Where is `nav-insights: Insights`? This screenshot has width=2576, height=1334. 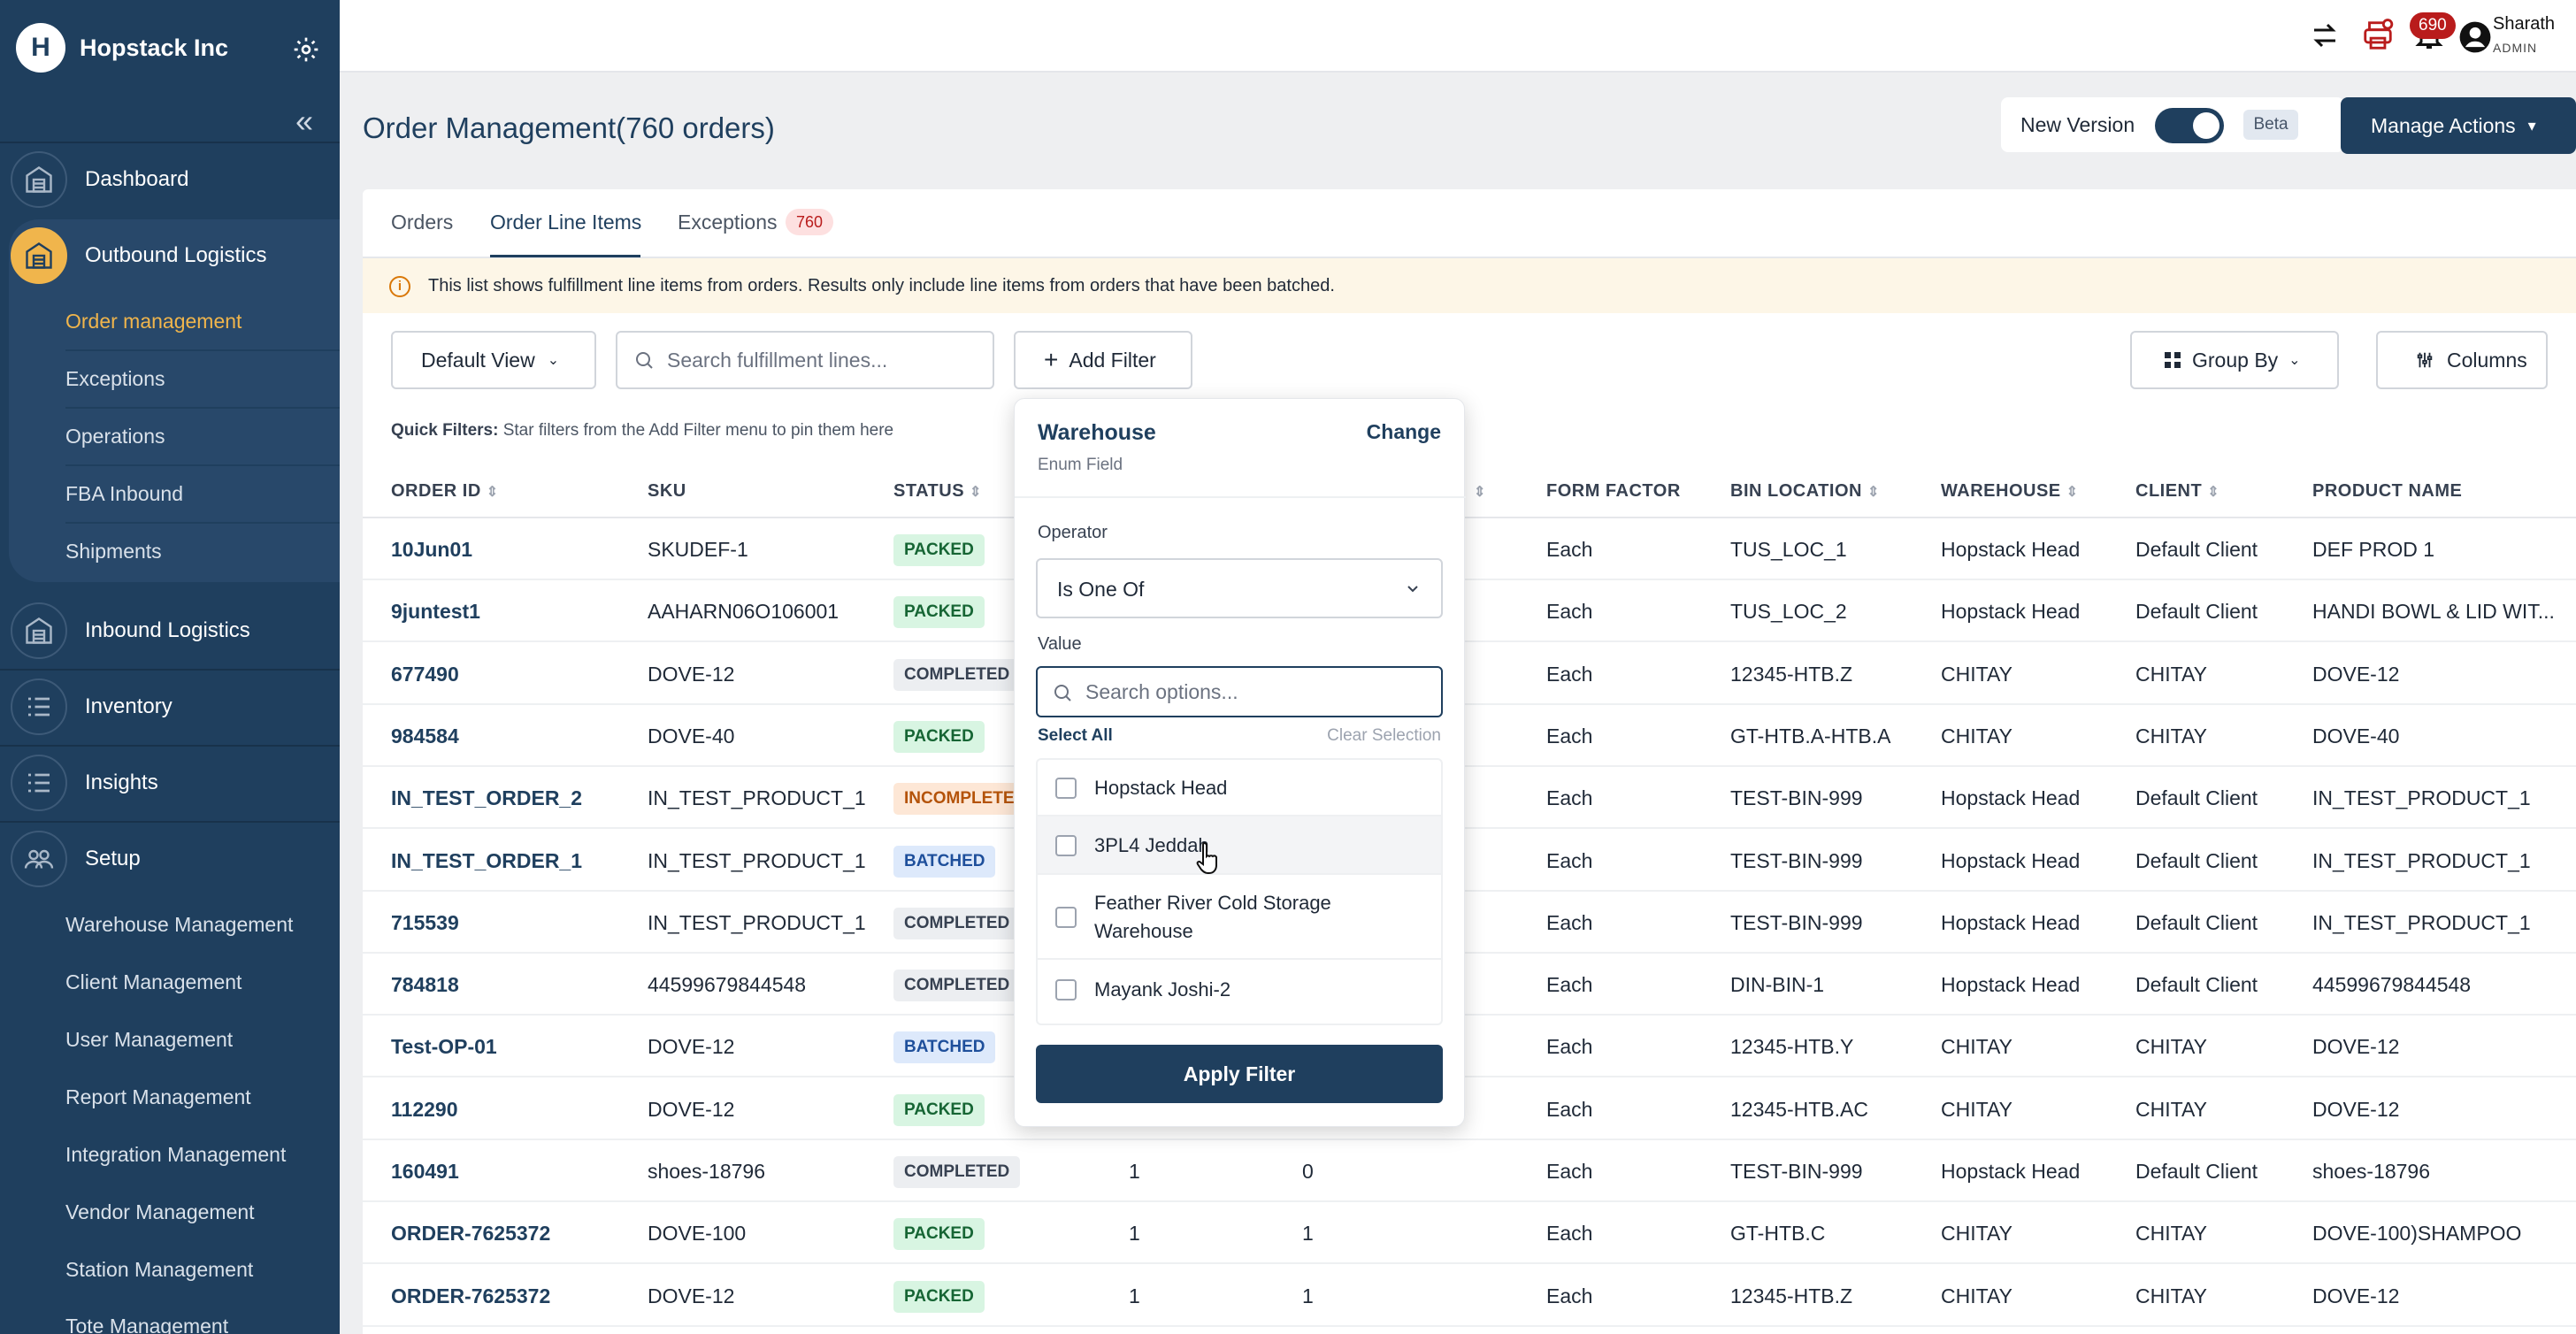 nav-insights: Insights is located at coordinates (170, 783).